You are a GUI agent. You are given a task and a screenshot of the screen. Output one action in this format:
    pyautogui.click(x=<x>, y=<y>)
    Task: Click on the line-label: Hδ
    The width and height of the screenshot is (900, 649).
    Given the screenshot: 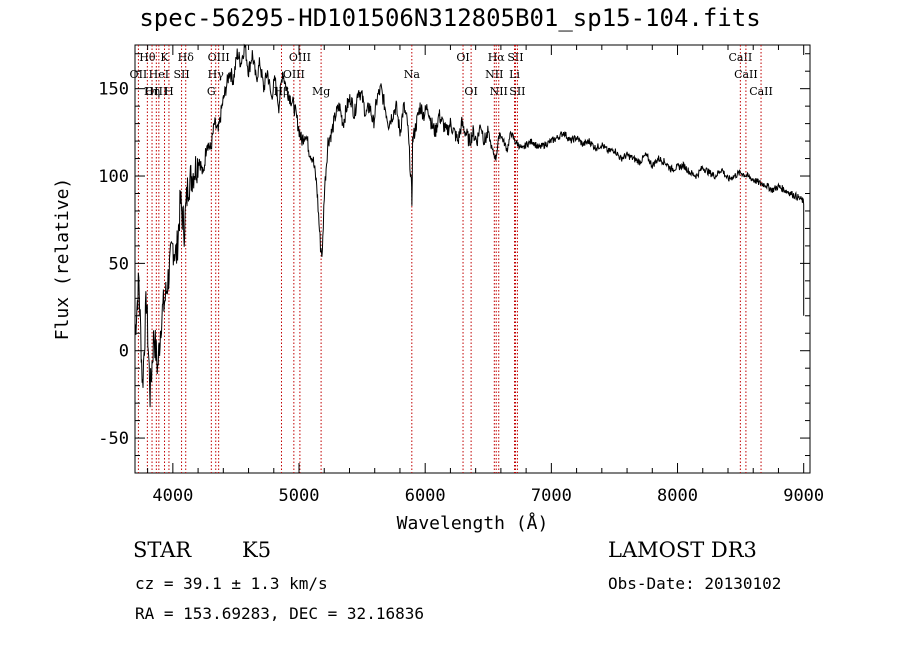 What is the action you would take?
    pyautogui.click(x=186, y=57)
    